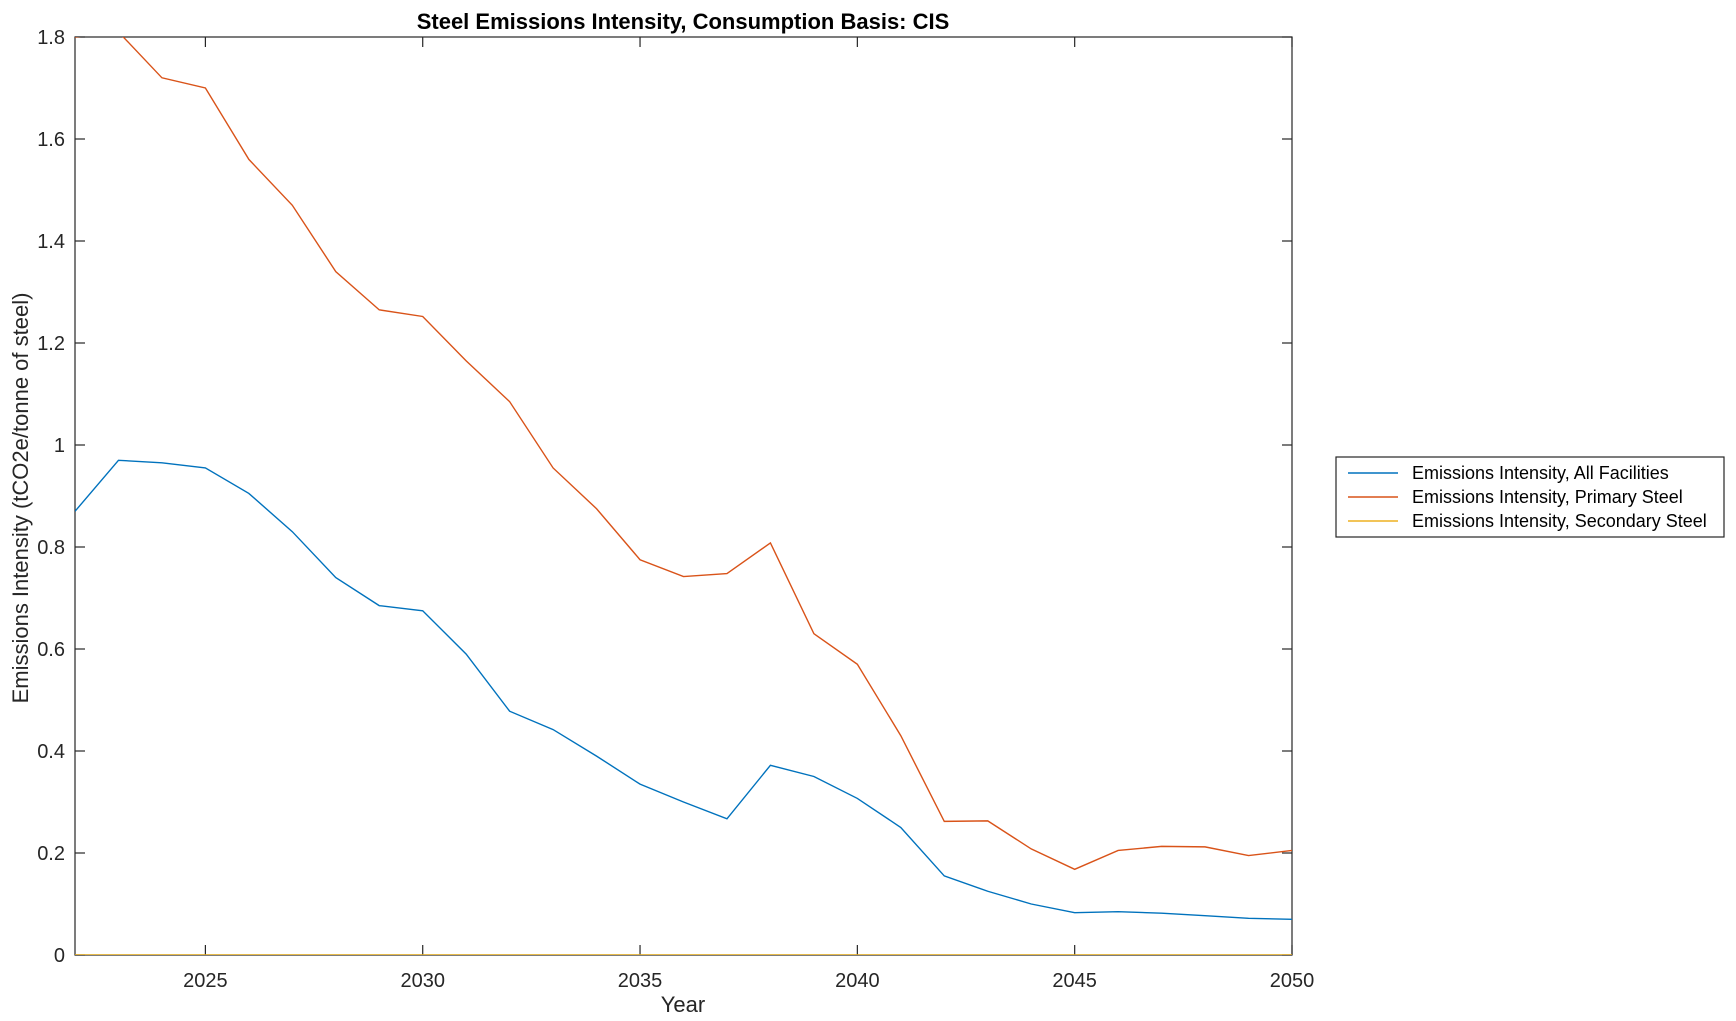 The height and width of the screenshot is (1021, 1736). I want to click on y-tick-label: 1.8, so click(51, 38).